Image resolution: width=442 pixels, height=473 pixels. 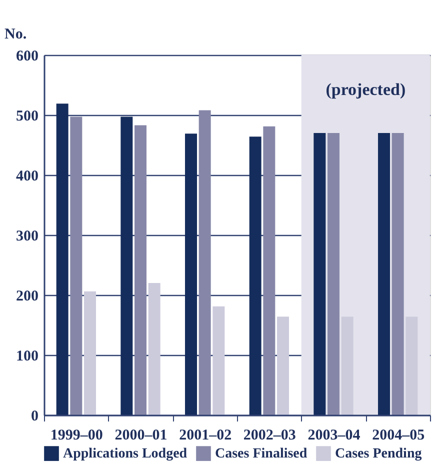 I want to click on x-tick-label: 2003–04, so click(x=334, y=436).